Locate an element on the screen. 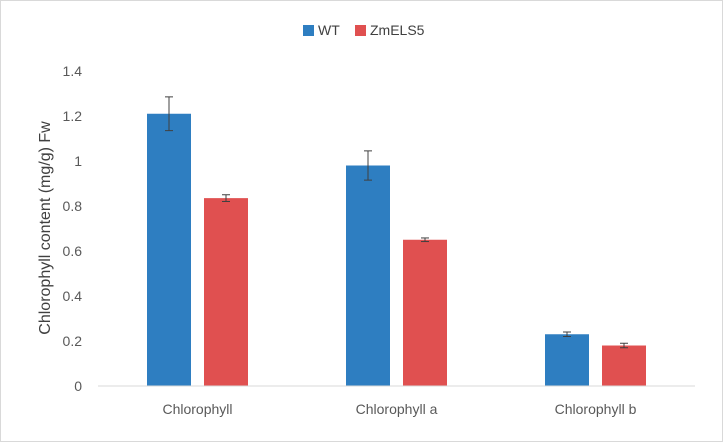 Image resolution: width=723 pixels, height=442 pixels. legend-label-zmels5: ZmELS5 is located at coordinates (397, 30).